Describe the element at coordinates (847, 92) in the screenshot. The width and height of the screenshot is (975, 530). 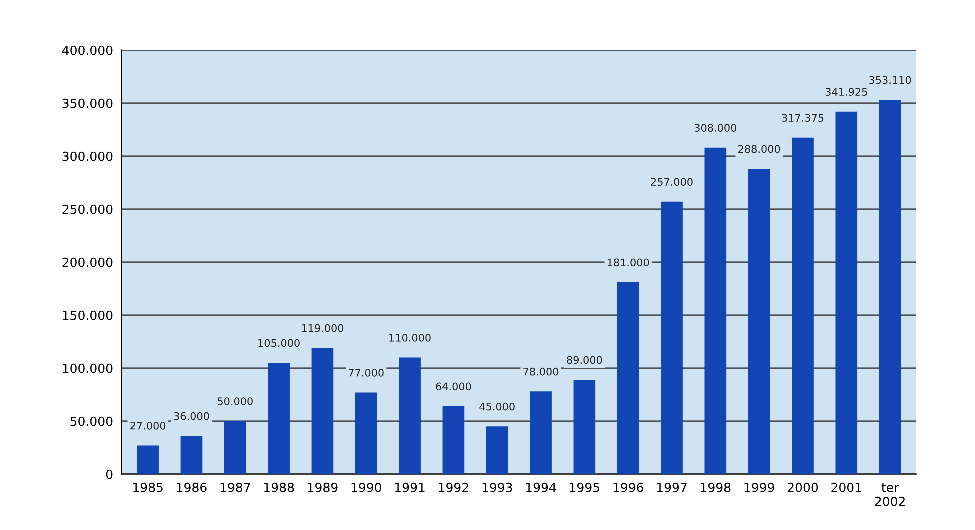
I see `data-label: 341.925` at that location.